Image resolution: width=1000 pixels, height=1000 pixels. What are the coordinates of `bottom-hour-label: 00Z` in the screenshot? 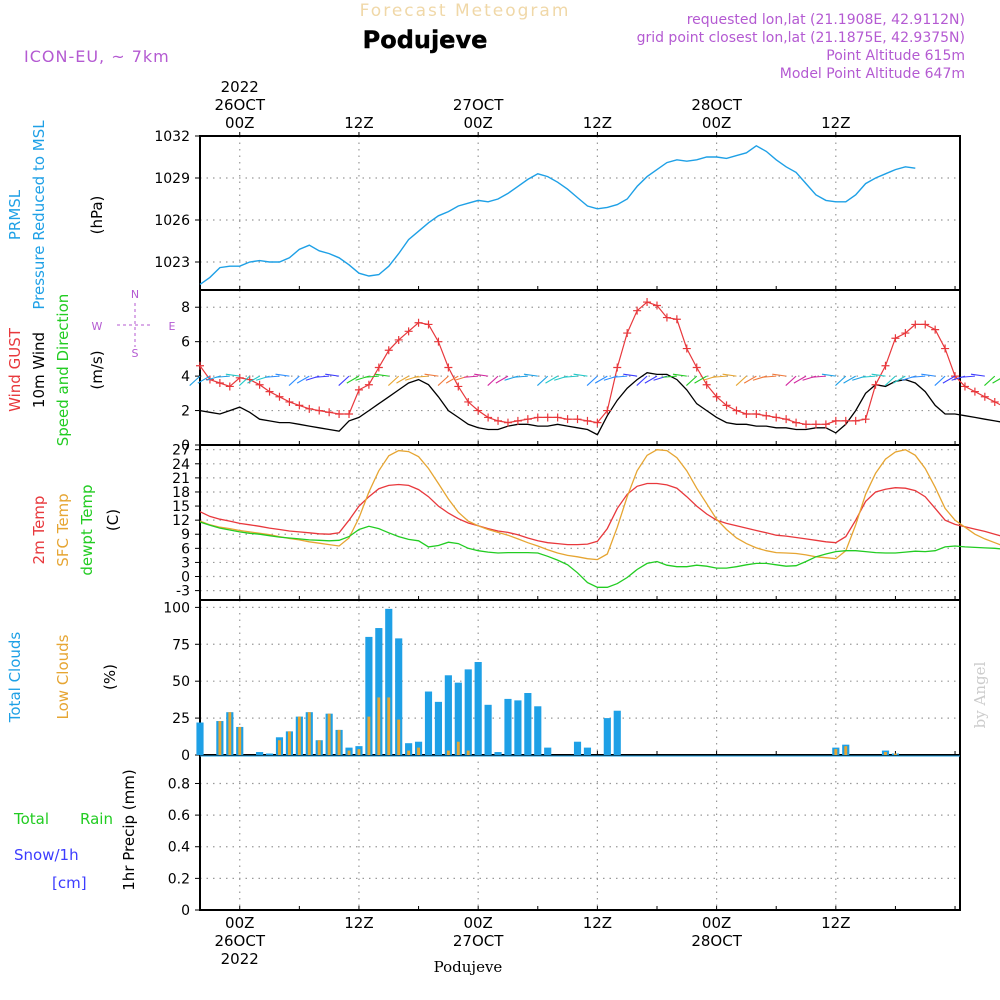 It's located at (477, 923).